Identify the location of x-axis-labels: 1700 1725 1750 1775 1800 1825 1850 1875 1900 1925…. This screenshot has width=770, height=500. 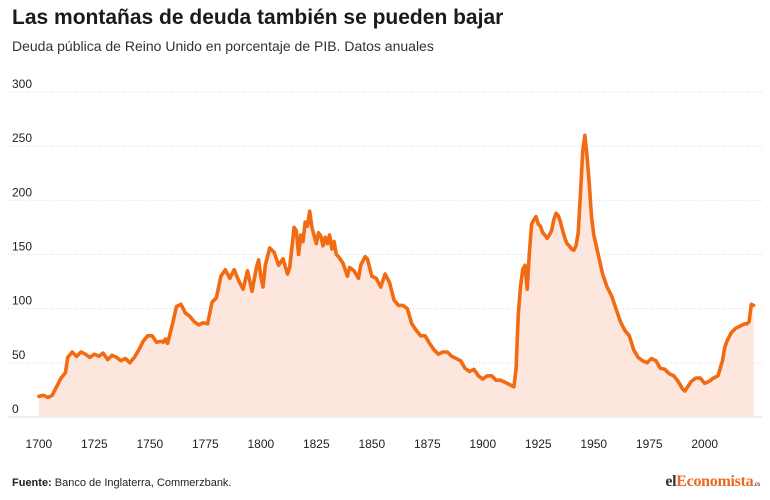
(372, 444).